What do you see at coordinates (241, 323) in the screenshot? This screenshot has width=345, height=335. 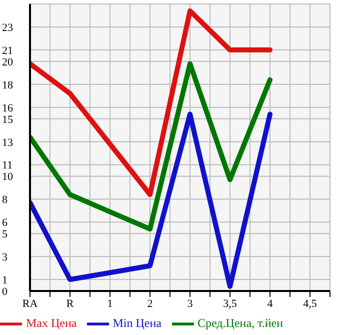 I see `legend-label: Сред.Цена, т.йен` at bounding box center [241, 323].